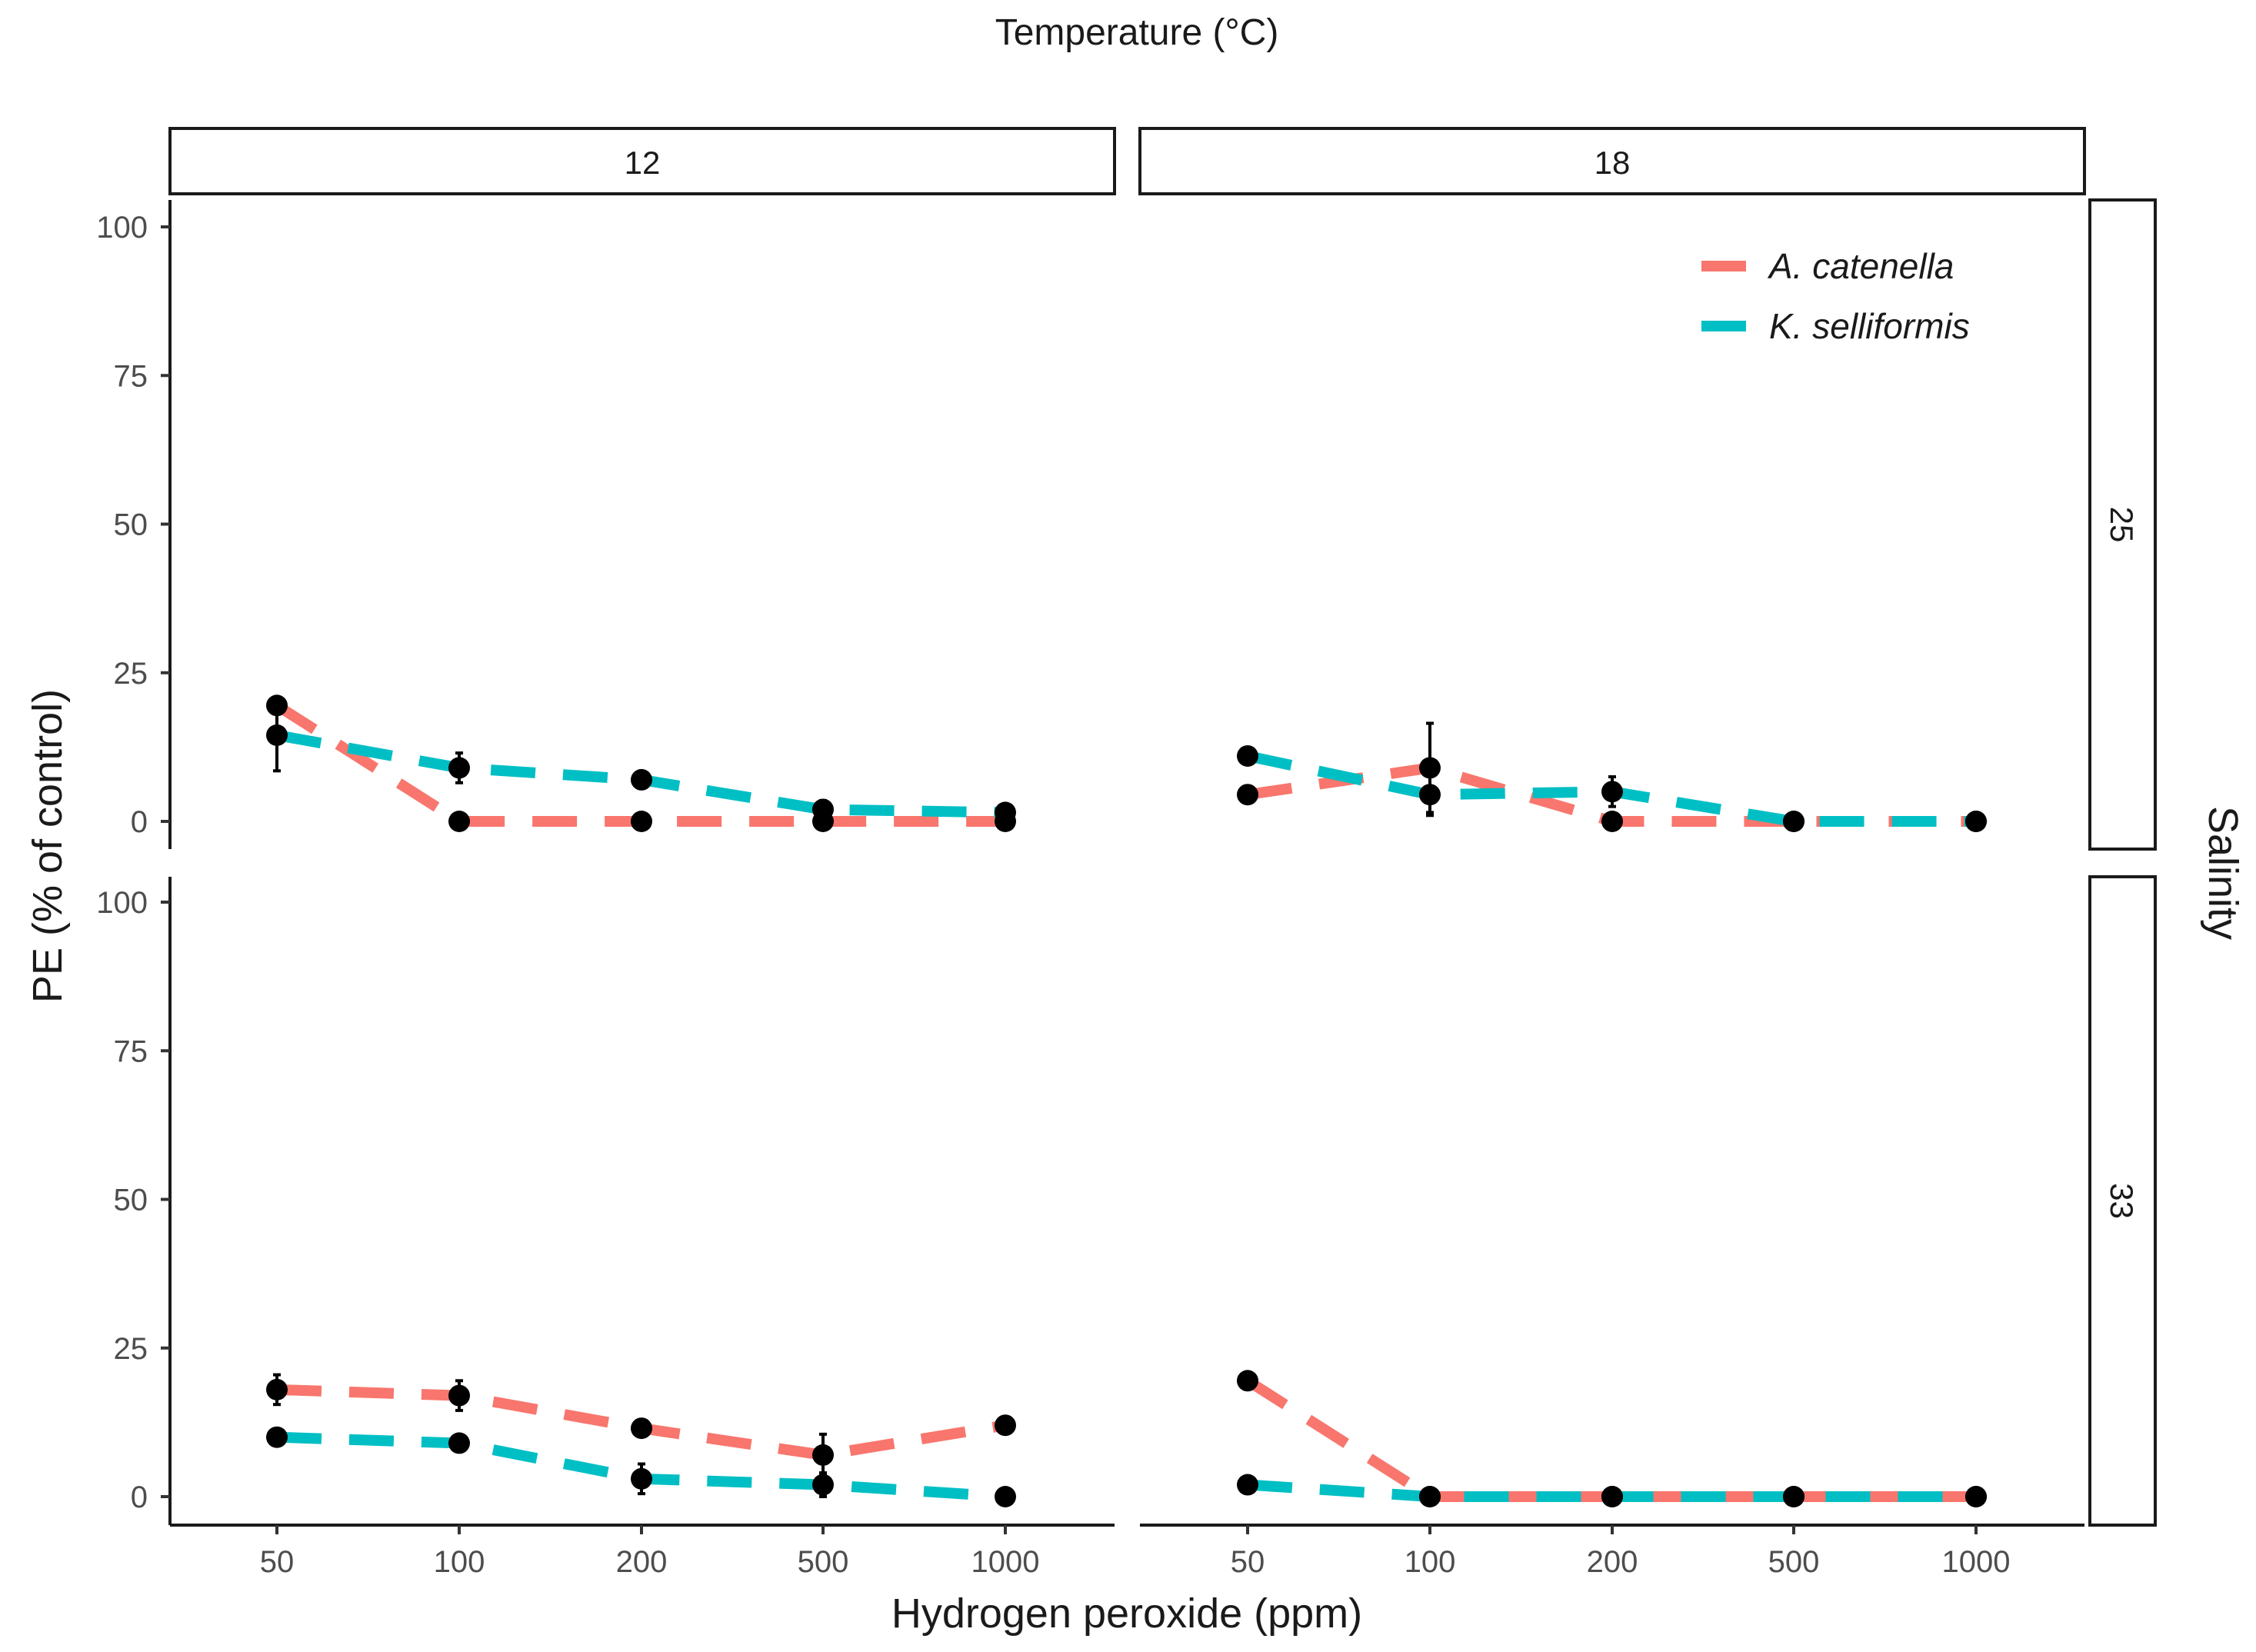 The height and width of the screenshot is (1652, 2256). What do you see at coordinates (2223, 873) in the screenshot?
I see `salinity-facet-title: Salinity` at bounding box center [2223, 873].